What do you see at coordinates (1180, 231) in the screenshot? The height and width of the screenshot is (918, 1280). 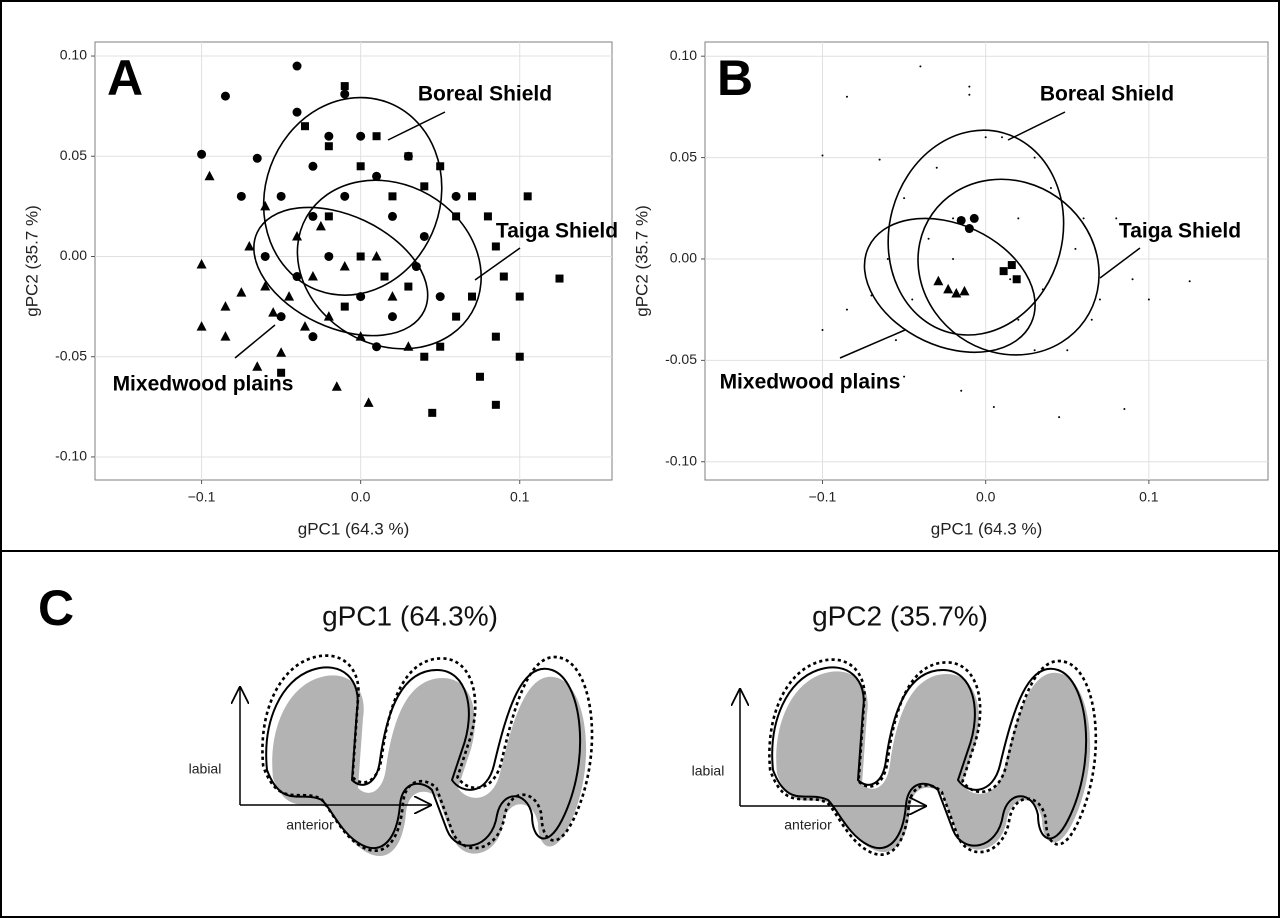 I see `ellipse-label: Taiga Shield` at bounding box center [1180, 231].